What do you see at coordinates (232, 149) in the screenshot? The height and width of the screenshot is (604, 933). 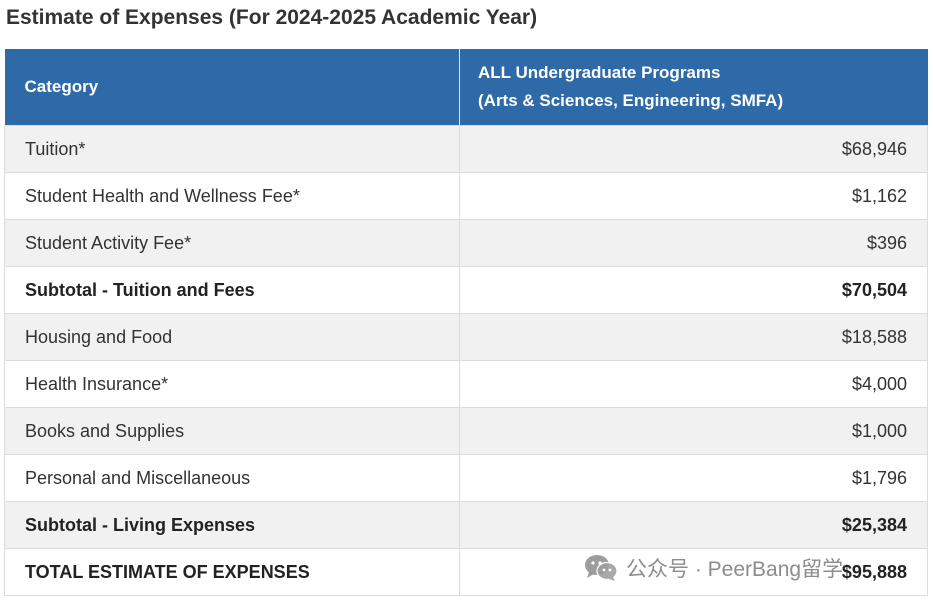 I see `row-label: Tuition*` at bounding box center [232, 149].